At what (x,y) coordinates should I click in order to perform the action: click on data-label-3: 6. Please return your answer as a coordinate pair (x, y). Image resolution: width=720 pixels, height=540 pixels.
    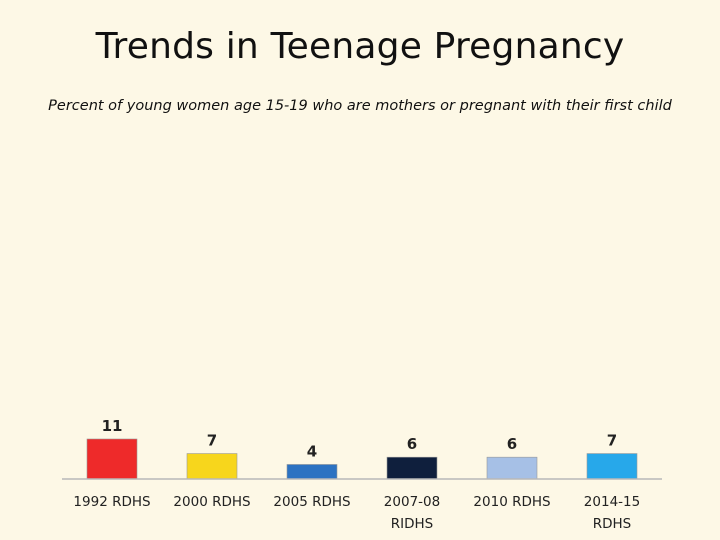
    Looking at the image, I should click on (412, 444).